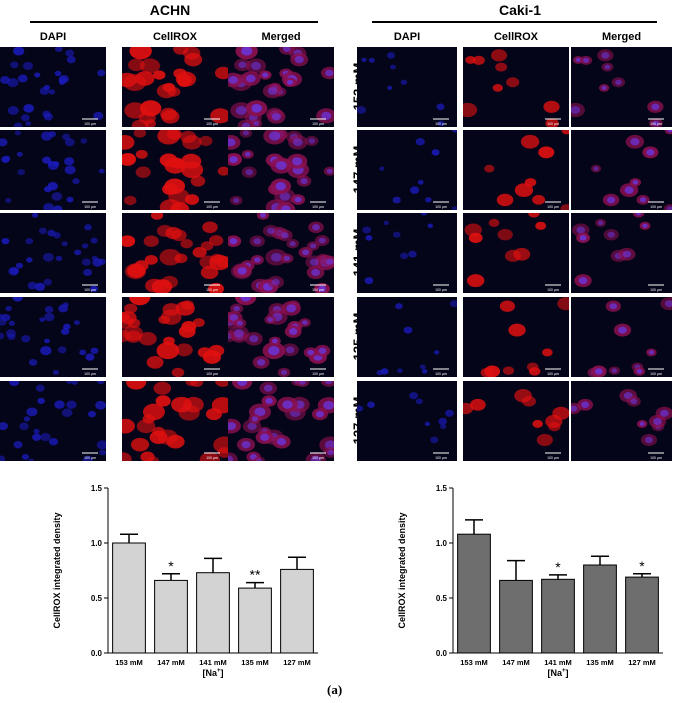  I want to click on panel-rule-caki, so click(514, 22).